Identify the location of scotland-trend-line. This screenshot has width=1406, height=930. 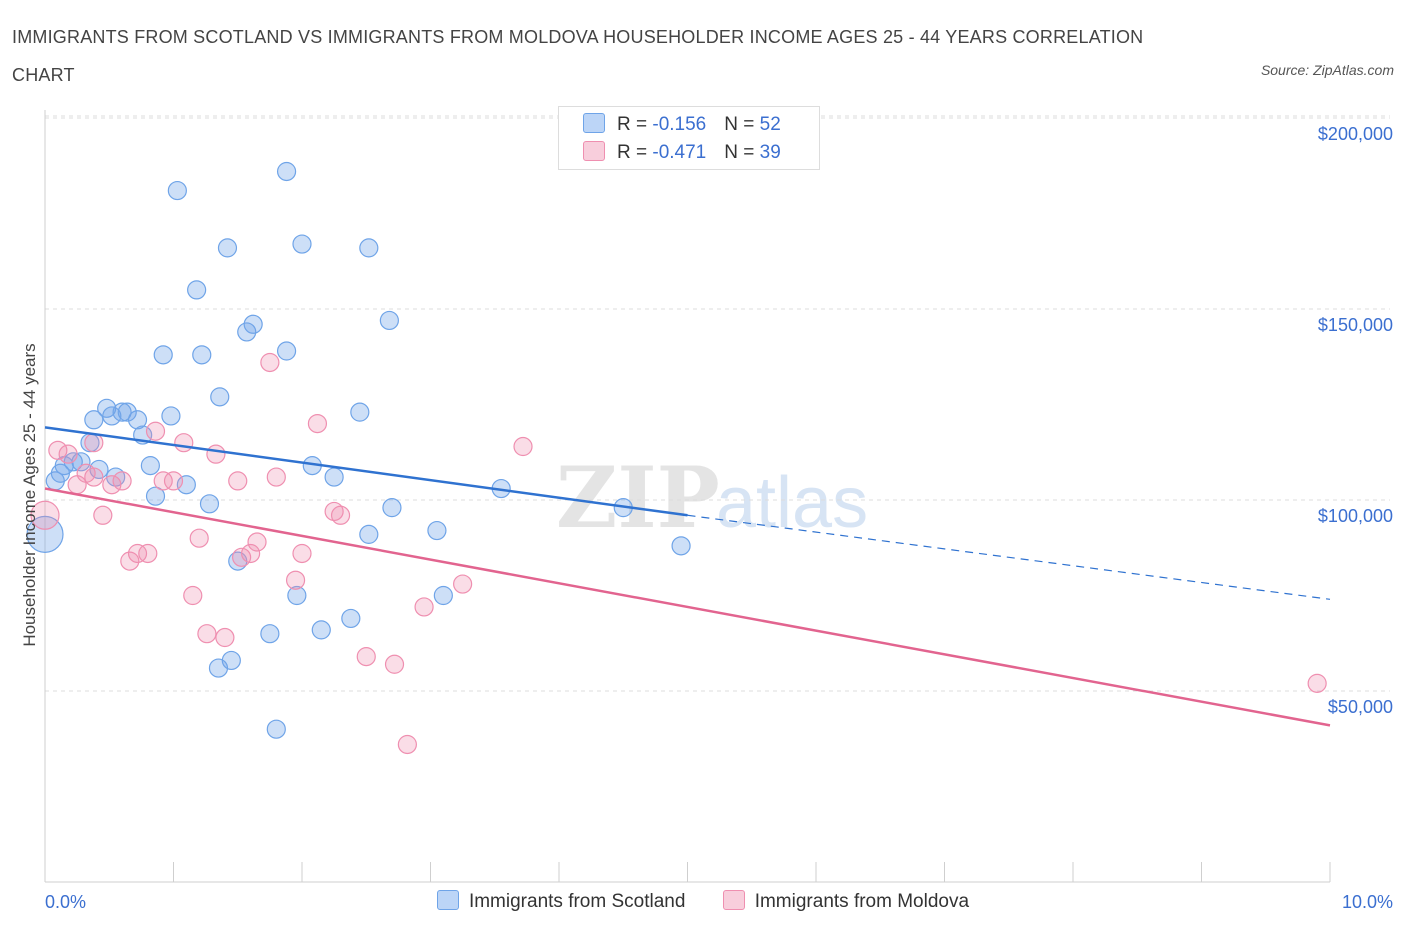
(366, 471).